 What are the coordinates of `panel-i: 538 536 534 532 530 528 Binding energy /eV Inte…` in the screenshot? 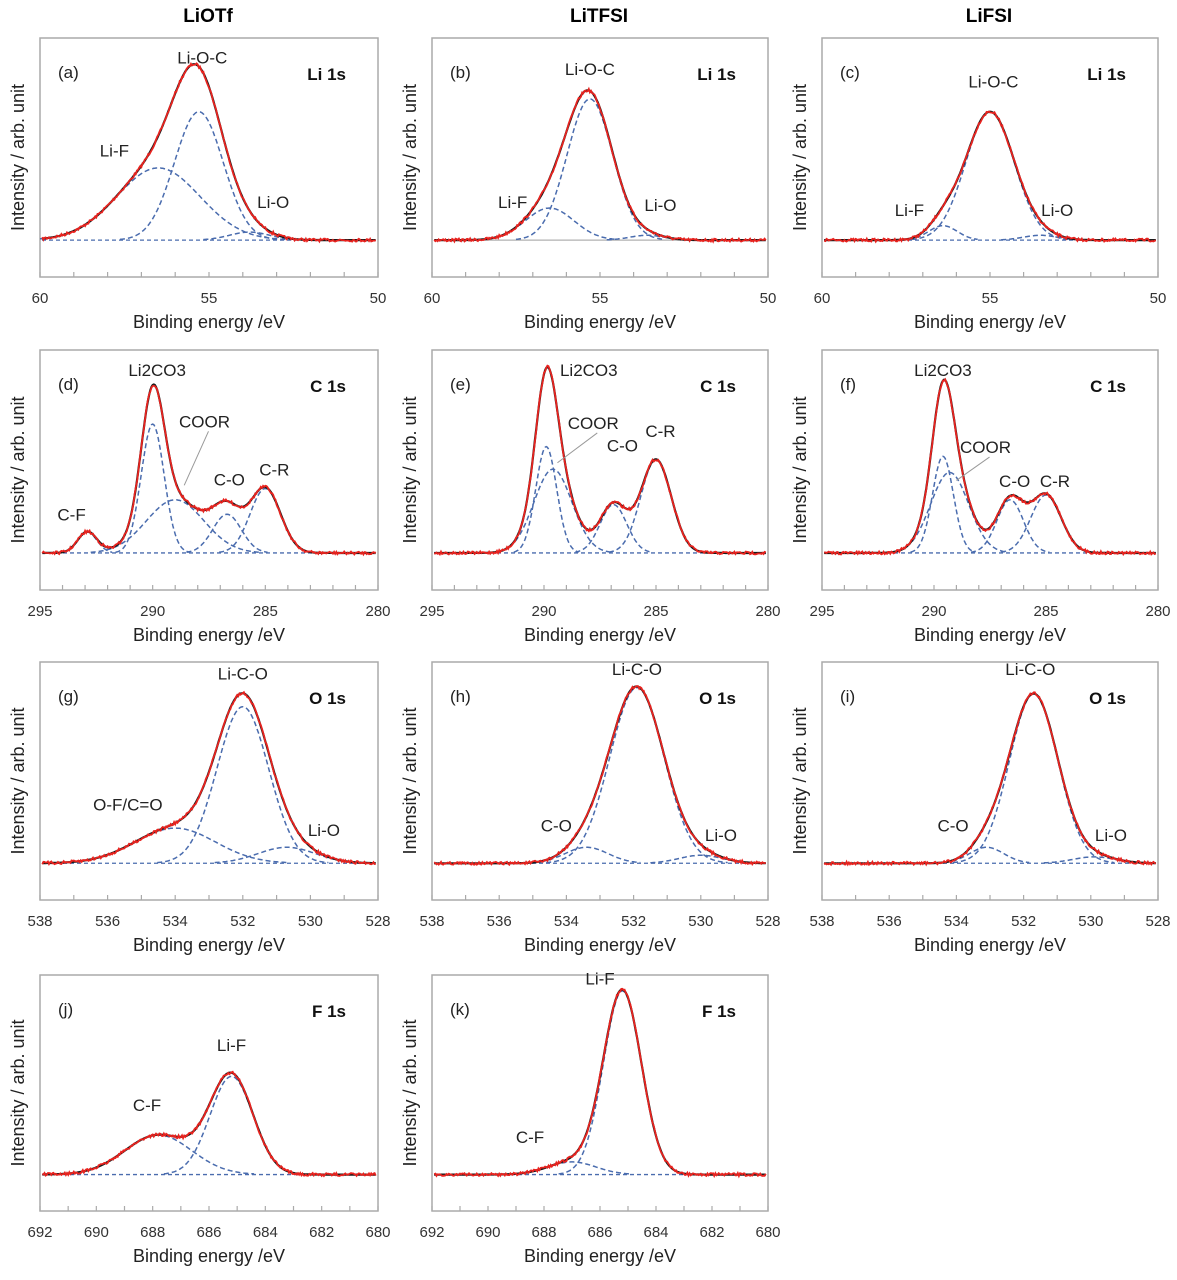 It's located at (980, 807).